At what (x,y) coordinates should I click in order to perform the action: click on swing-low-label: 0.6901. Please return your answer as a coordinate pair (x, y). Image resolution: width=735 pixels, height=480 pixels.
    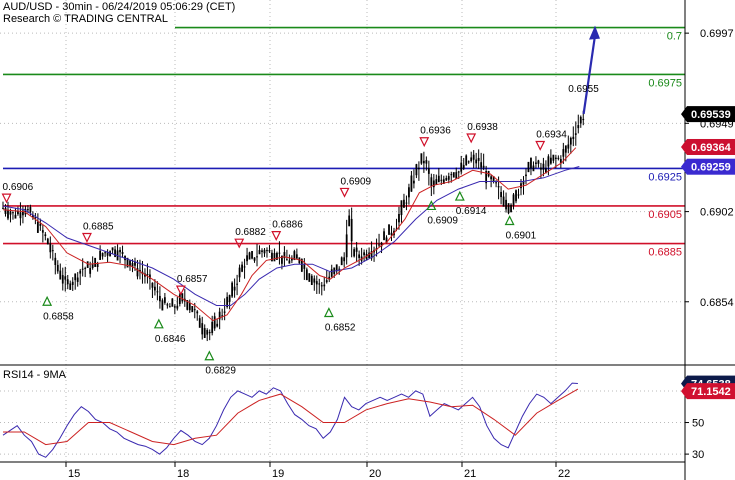
    Looking at the image, I should click on (521, 235).